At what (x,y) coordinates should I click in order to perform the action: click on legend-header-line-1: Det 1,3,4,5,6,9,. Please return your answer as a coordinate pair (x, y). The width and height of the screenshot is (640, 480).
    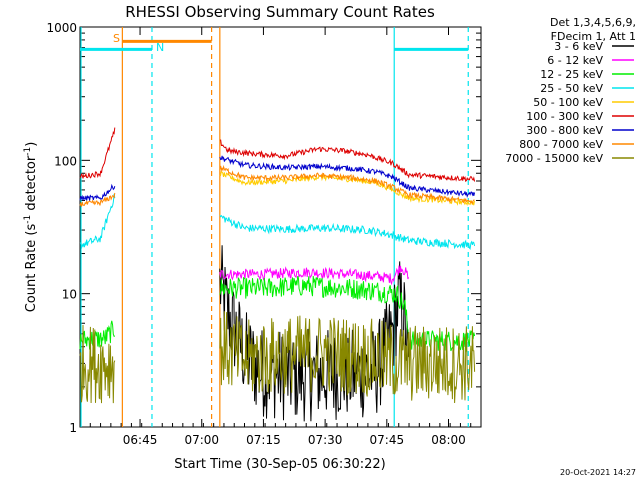
    Looking at the image, I should click on (593, 22).